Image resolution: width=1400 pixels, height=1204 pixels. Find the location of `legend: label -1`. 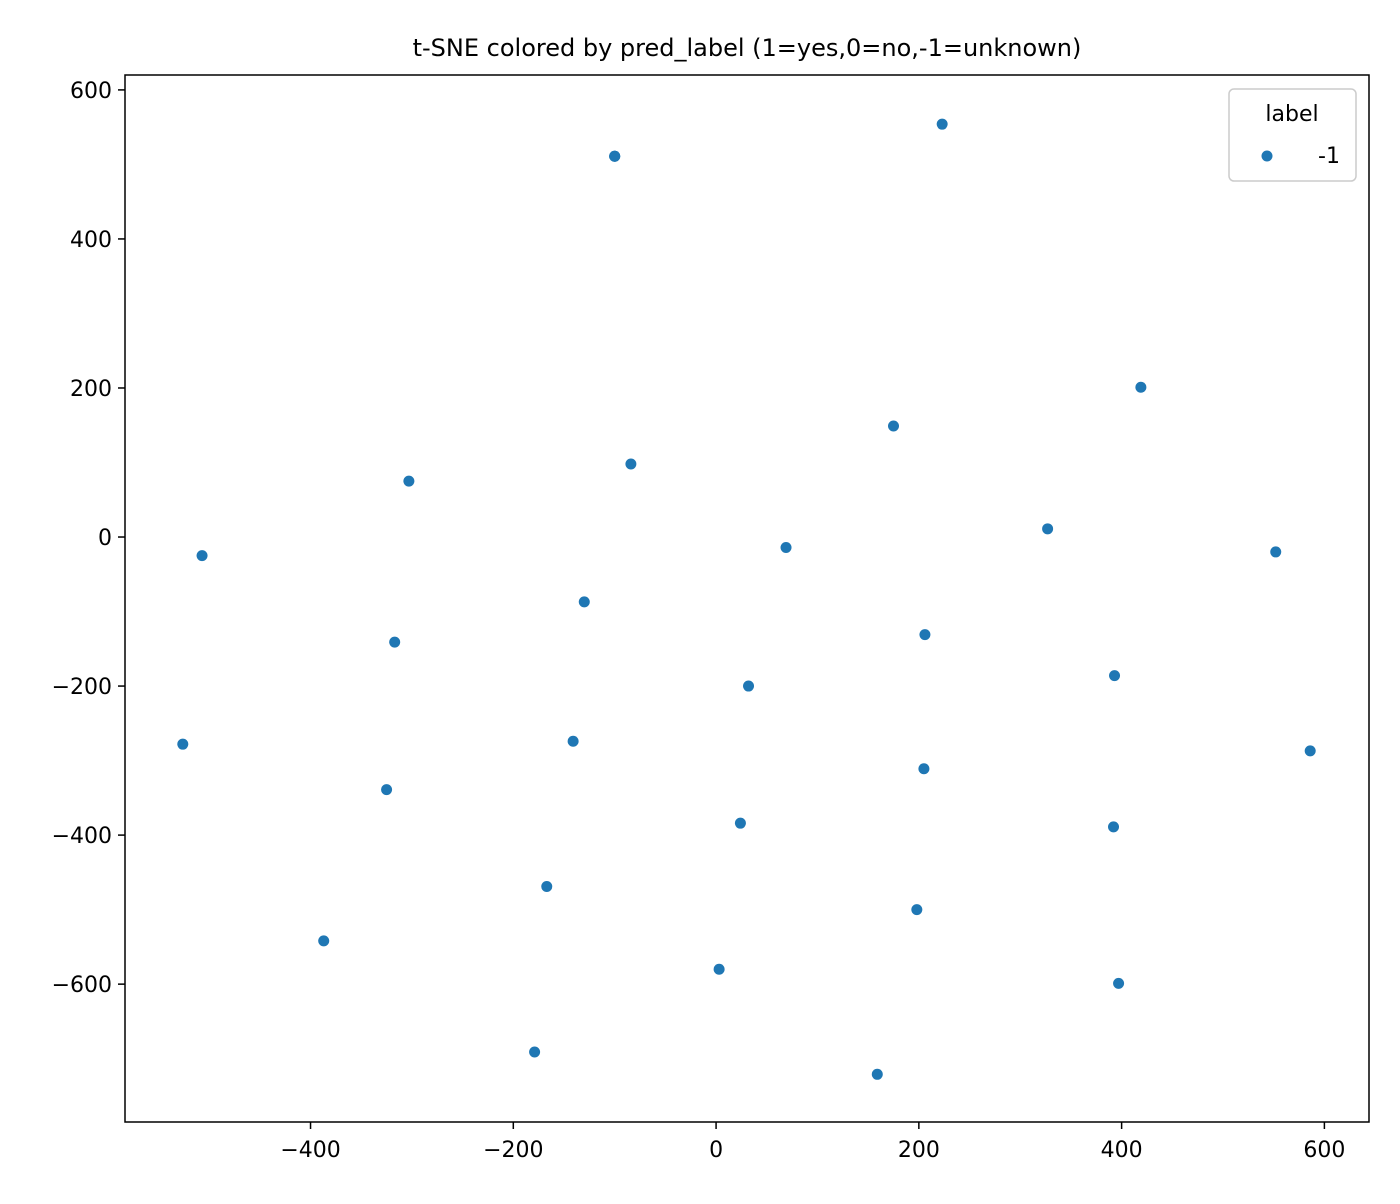

legend: label -1 is located at coordinates (1292, 135).